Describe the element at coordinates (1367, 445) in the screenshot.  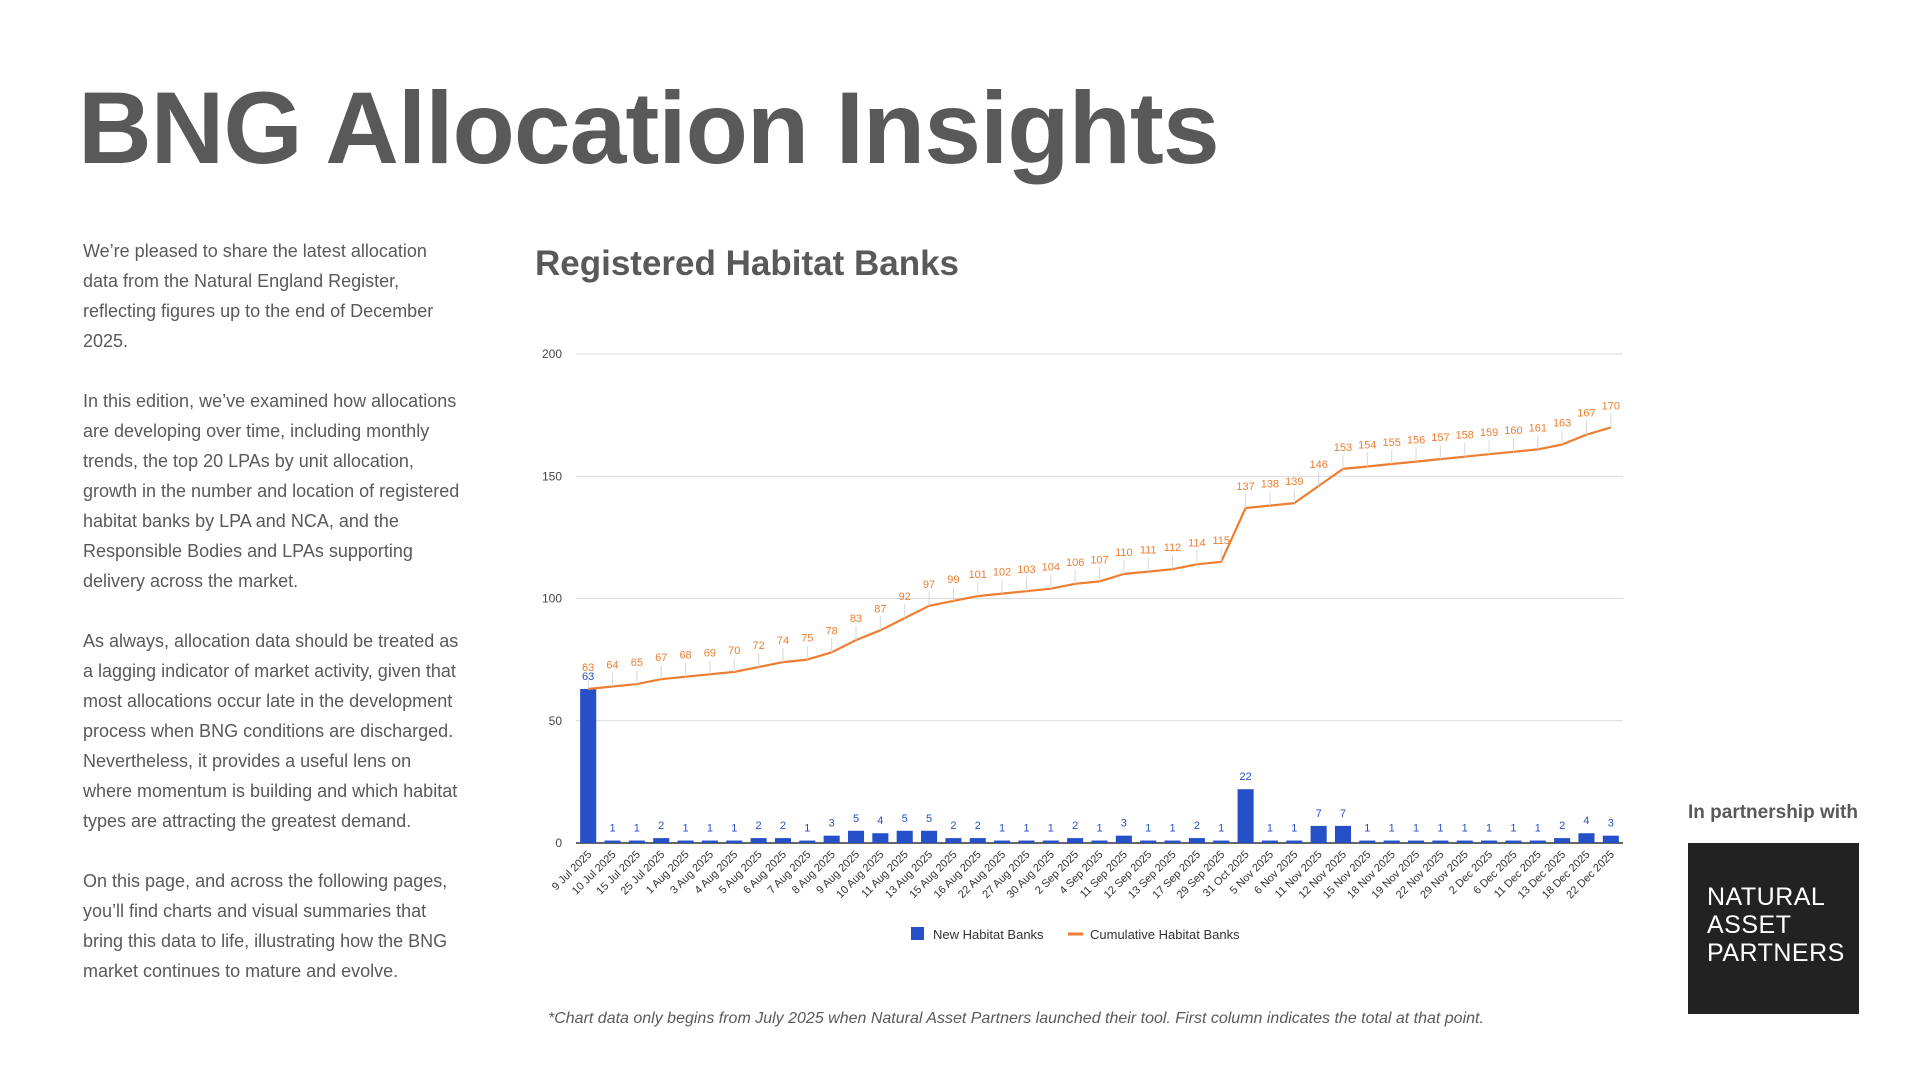
I see `line-label-32: 154` at that location.